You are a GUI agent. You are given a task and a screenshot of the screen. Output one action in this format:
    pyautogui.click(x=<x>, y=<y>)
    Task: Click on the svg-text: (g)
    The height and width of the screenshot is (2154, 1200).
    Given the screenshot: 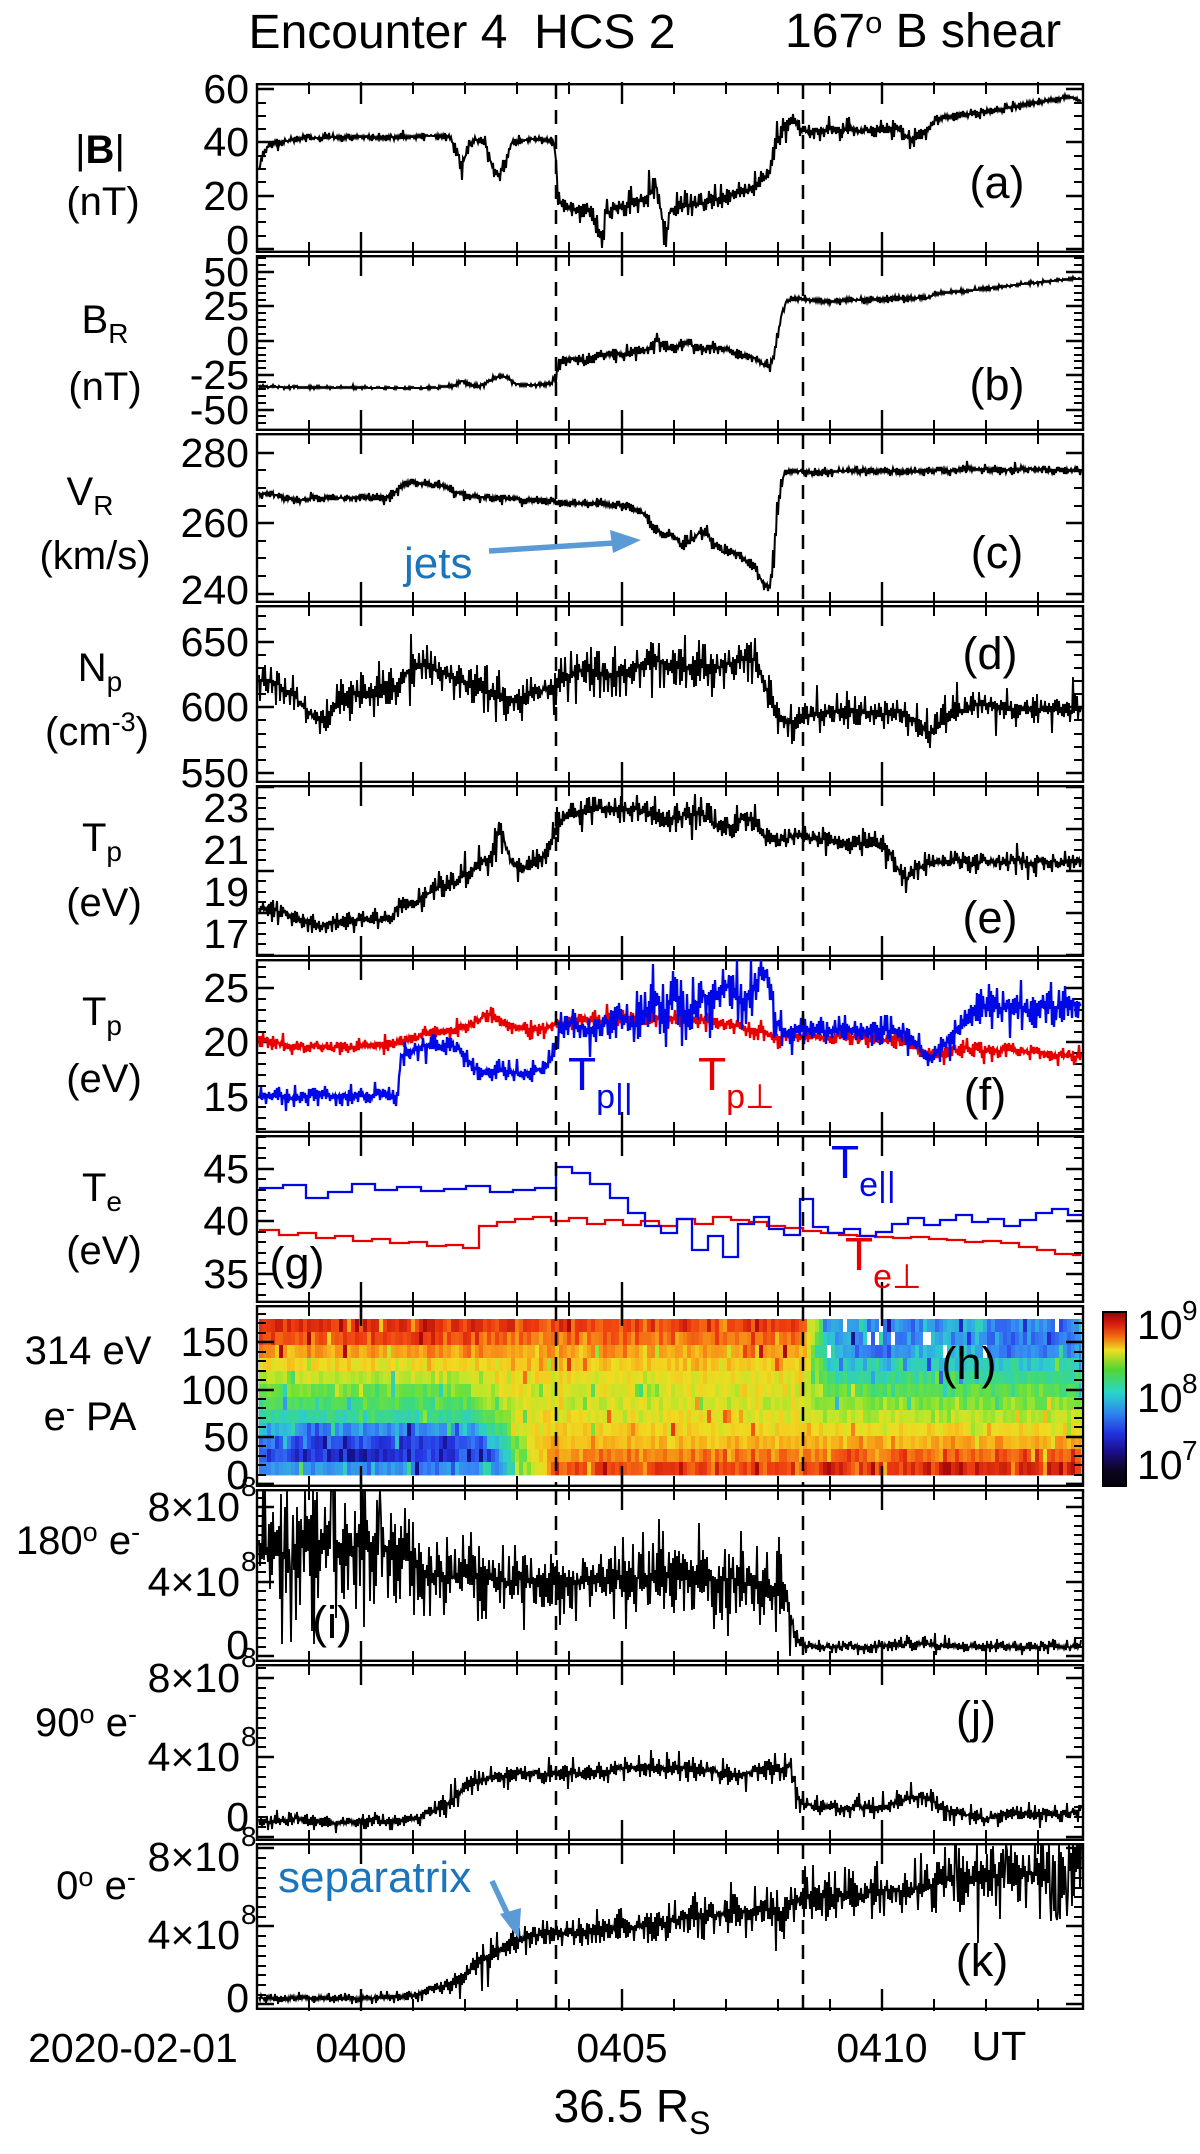 What is the action you would take?
    pyautogui.click(x=297, y=1263)
    